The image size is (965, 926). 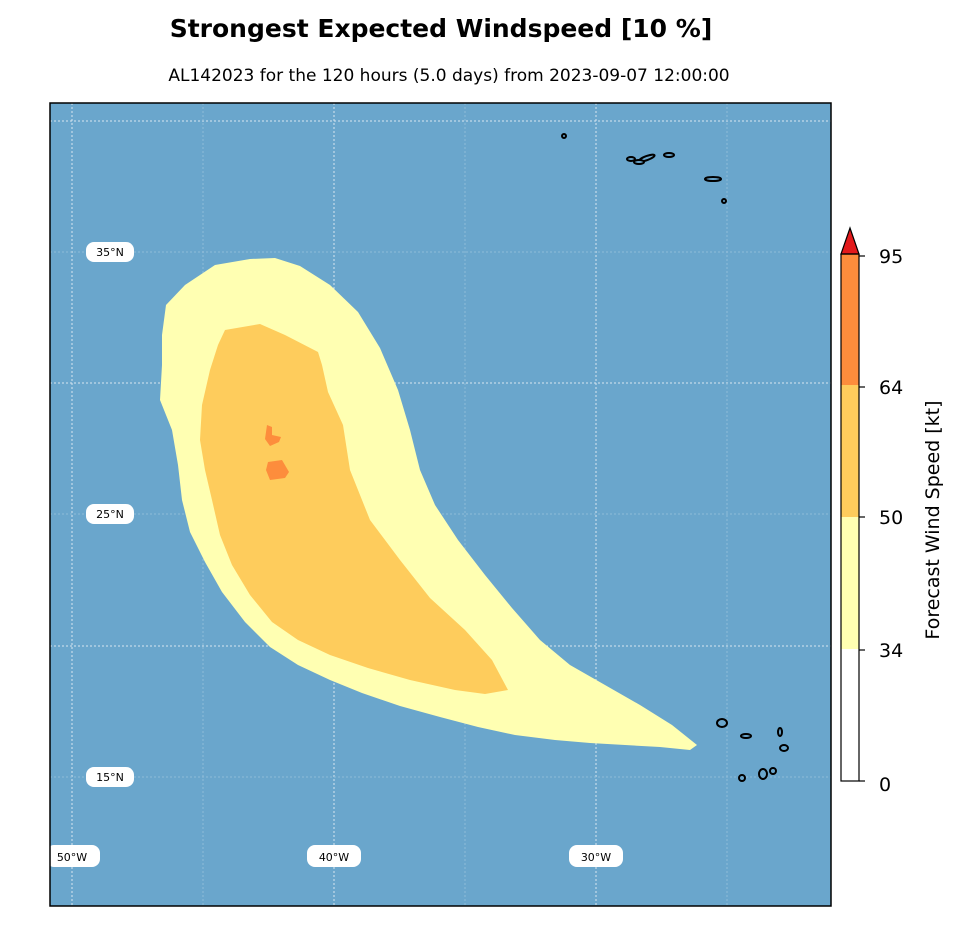 I want to click on colorbar-tick-64: 64, so click(x=891, y=388).